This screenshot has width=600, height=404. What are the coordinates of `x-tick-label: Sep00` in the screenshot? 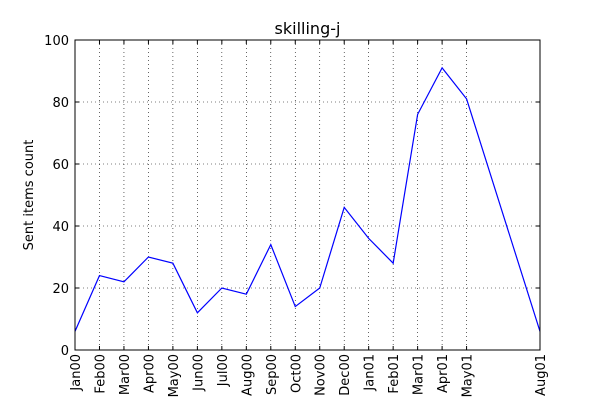 It's located at (272, 374).